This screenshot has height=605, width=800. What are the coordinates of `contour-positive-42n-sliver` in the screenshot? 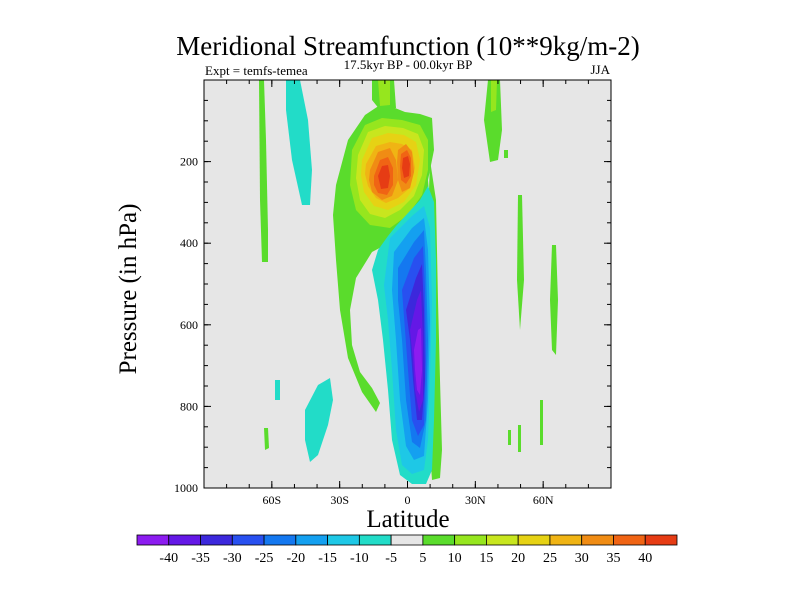 It's located at (506, 154).